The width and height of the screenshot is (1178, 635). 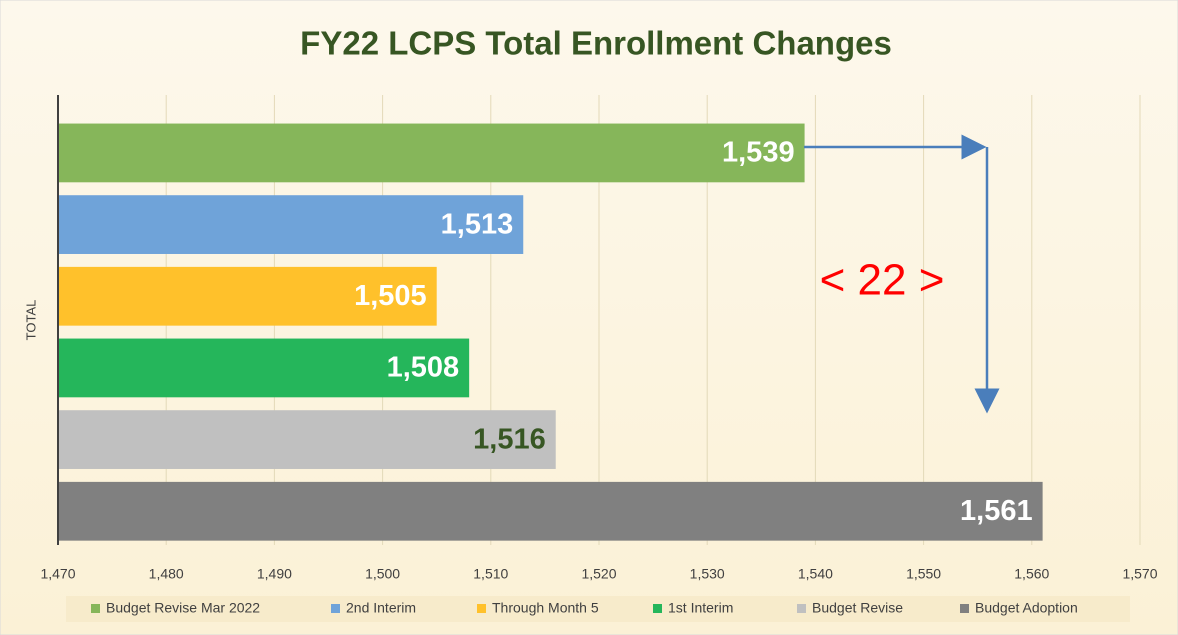 What do you see at coordinates (545, 608) in the screenshot?
I see `legend-label: Through Month 5` at bounding box center [545, 608].